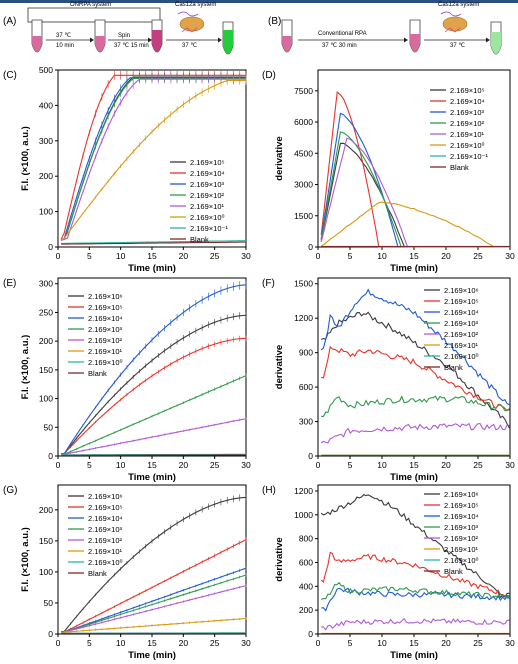  I want to click on y-tick-label: 6000, so click(303, 122).